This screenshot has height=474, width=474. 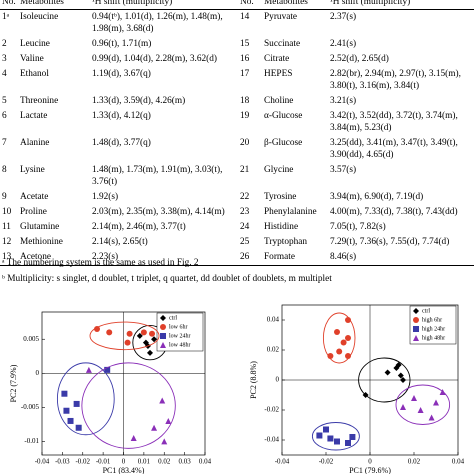 What do you see at coordinates (31, 339) in the screenshot?
I see `y-tick-label: 0.005` at bounding box center [31, 339].